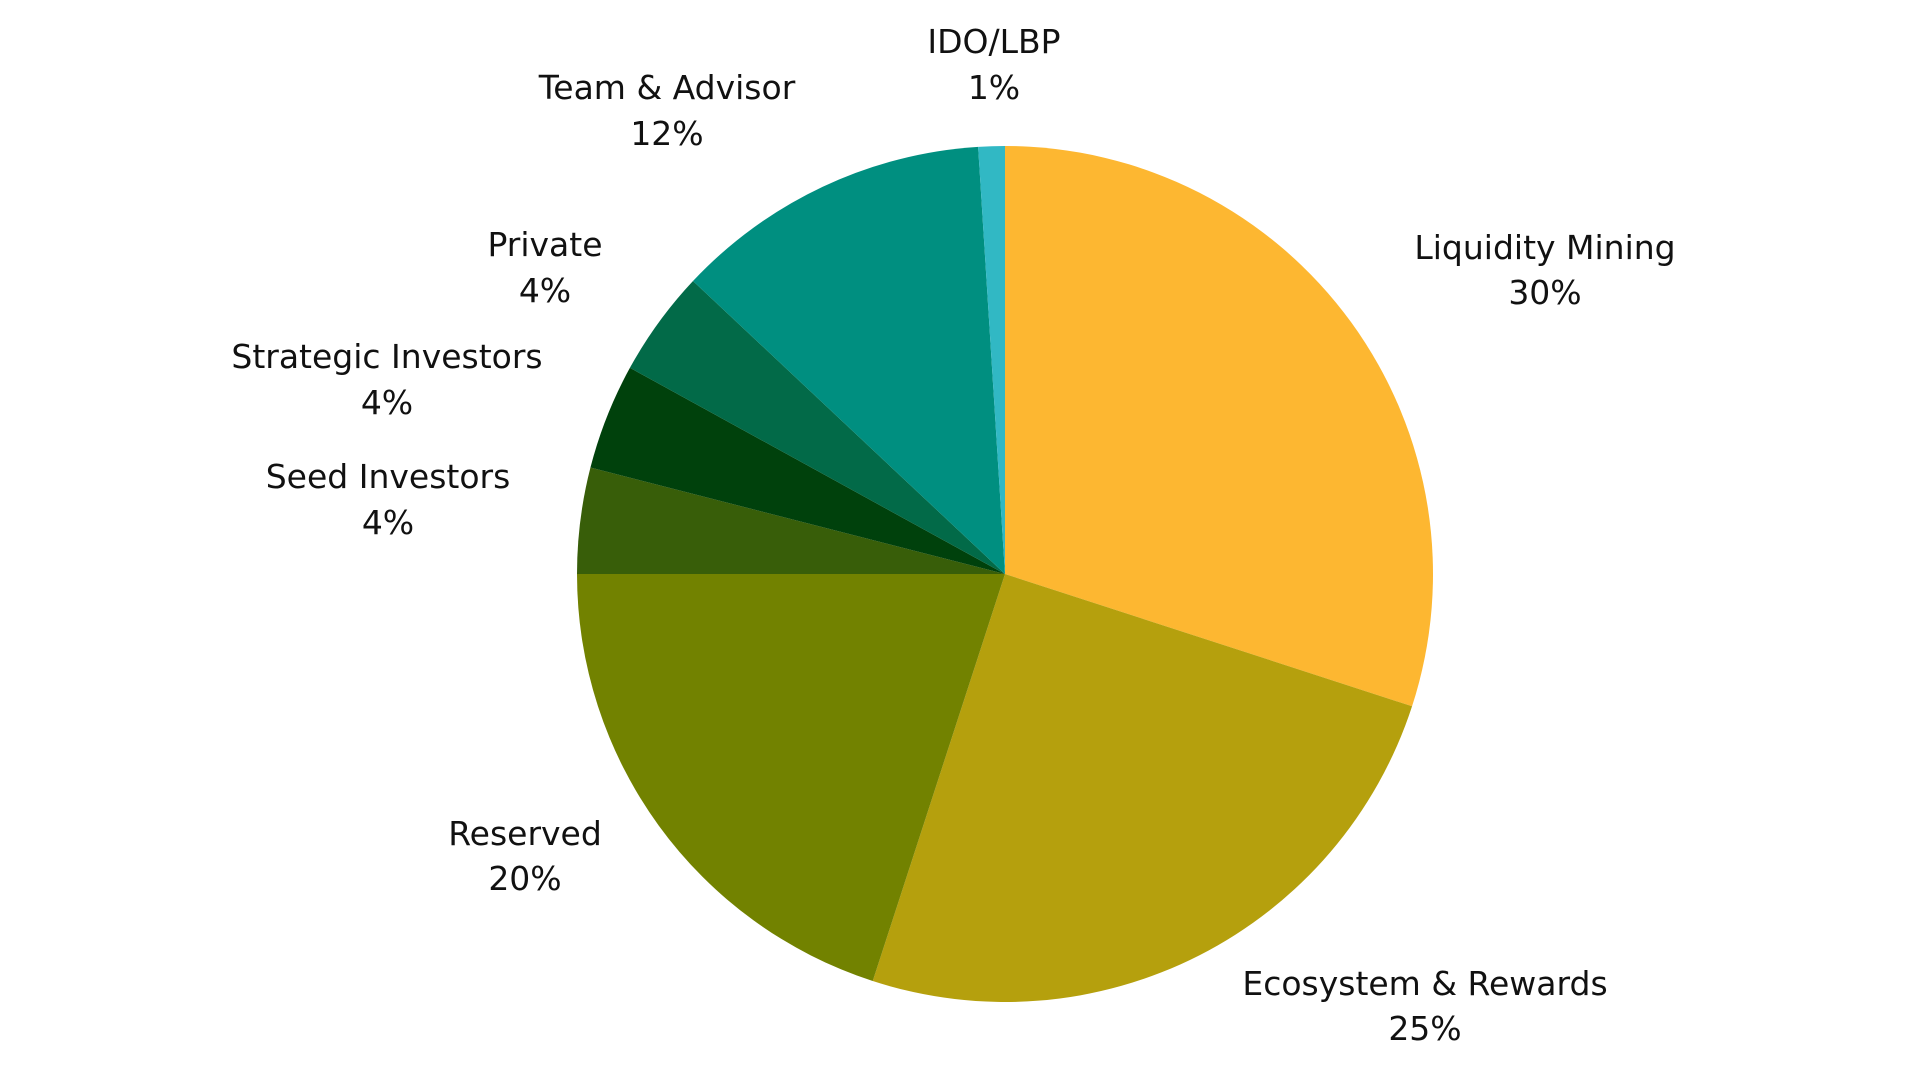 This screenshot has width=1920, height=1080. I want to click on slice-name-label: Private, so click(544, 244).